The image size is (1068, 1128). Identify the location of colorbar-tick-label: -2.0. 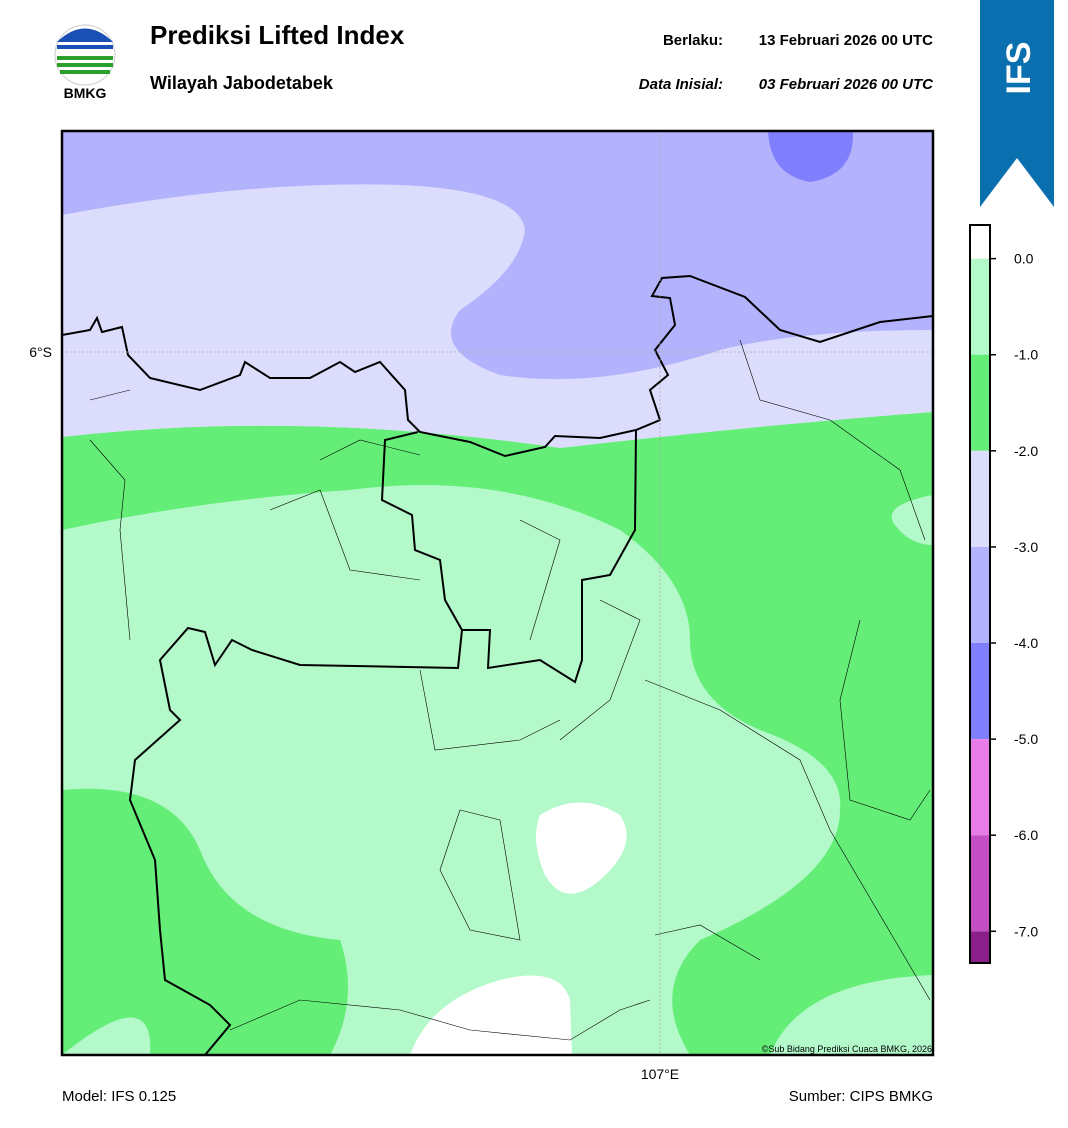
(1026, 451).